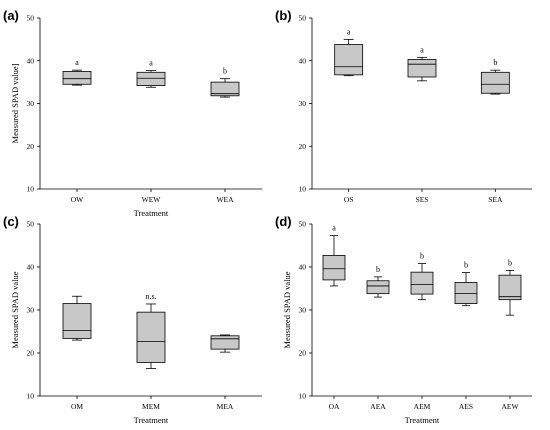 The width and height of the screenshot is (550, 430). Describe the element at coordinates (11, 15) in the screenshot. I see `panel-label: (a)` at that location.